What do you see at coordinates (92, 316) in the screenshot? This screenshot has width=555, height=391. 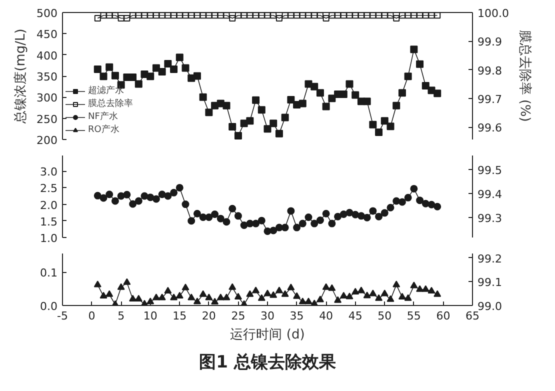 I see `x-tick-label: 0` at bounding box center [92, 316].